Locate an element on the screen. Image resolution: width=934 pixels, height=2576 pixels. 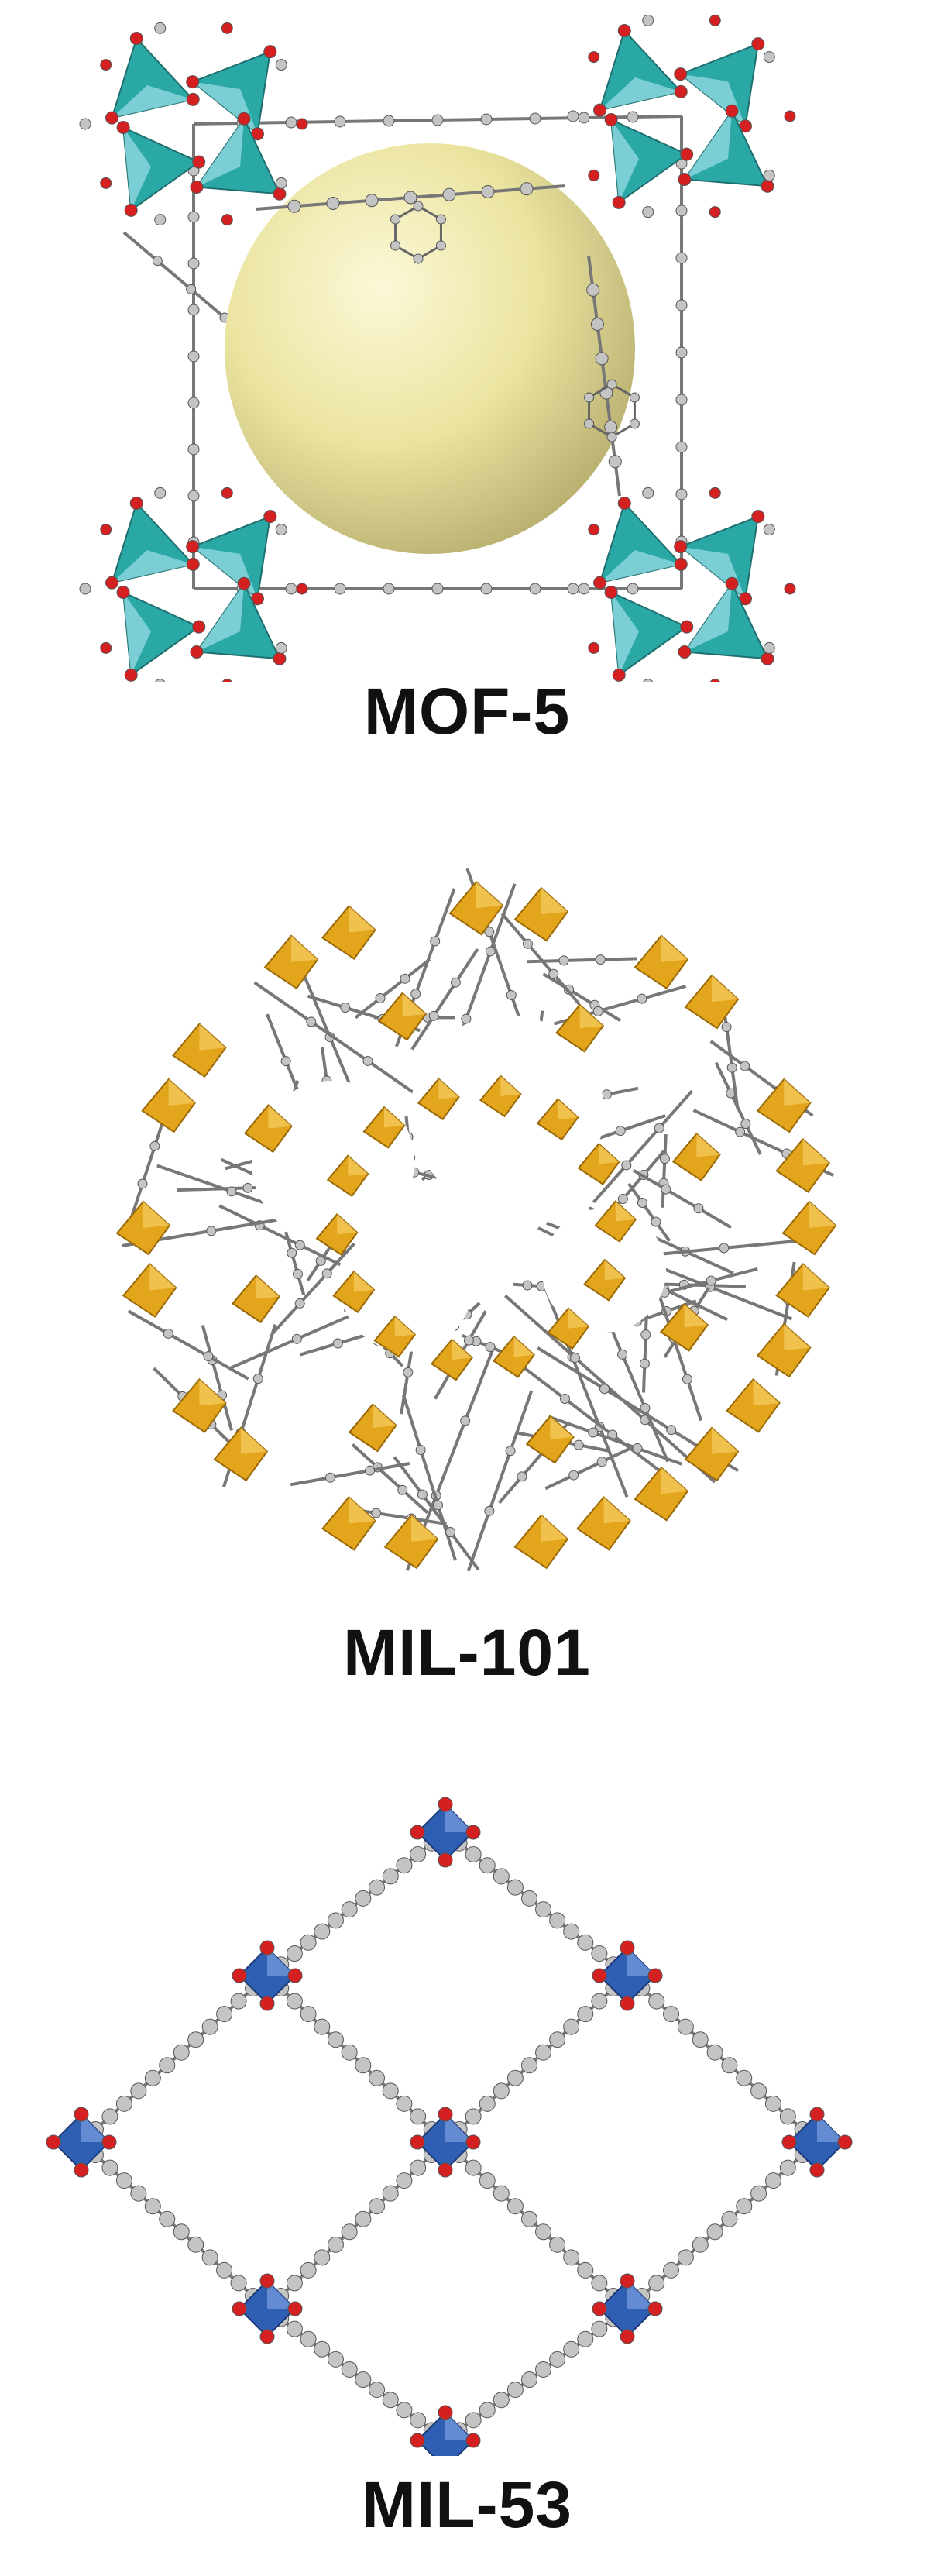
mil53-label: MIL-53 is located at coordinates (467, 2504).